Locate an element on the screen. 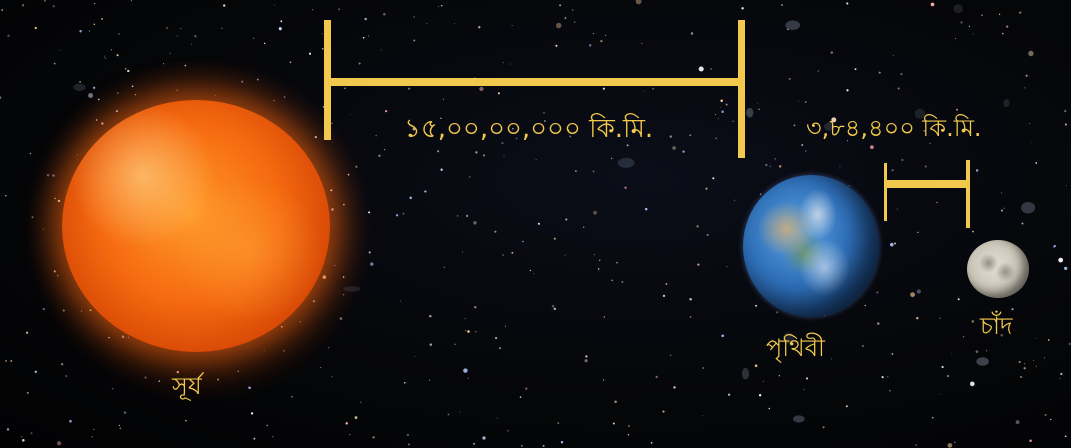 The height and width of the screenshot is (448, 1071). sun-earth-distance-line is located at coordinates (534, 82).